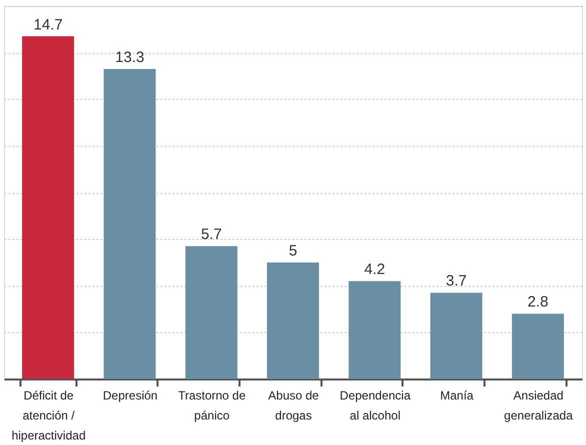 The width and height of the screenshot is (586, 445). Describe the element at coordinates (456, 281) in the screenshot. I see `data-label: 3.7` at that location.